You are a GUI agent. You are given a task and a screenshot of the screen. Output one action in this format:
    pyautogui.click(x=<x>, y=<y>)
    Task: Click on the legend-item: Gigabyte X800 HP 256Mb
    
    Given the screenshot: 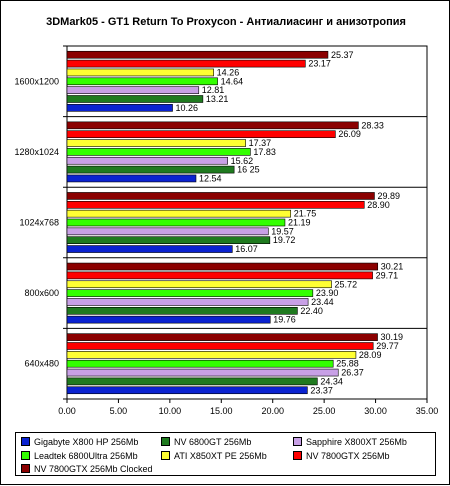 What is the action you would take?
    pyautogui.click(x=79, y=442)
    